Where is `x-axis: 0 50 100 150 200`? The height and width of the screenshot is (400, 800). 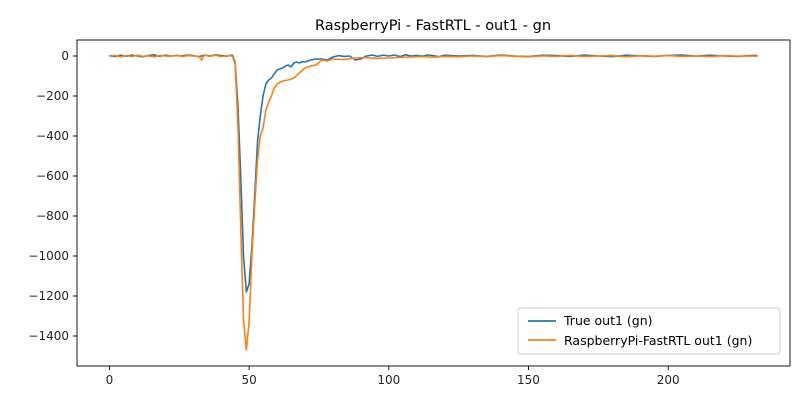
x-axis: 0 50 100 150 200 is located at coordinates (393, 376).